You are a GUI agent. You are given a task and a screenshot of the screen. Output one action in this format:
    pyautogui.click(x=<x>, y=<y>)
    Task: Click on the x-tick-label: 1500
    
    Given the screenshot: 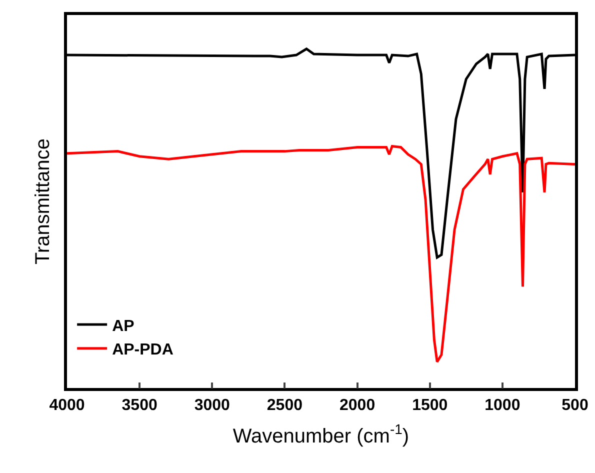 What is the action you would take?
    pyautogui.click(x=430, y=405)
    